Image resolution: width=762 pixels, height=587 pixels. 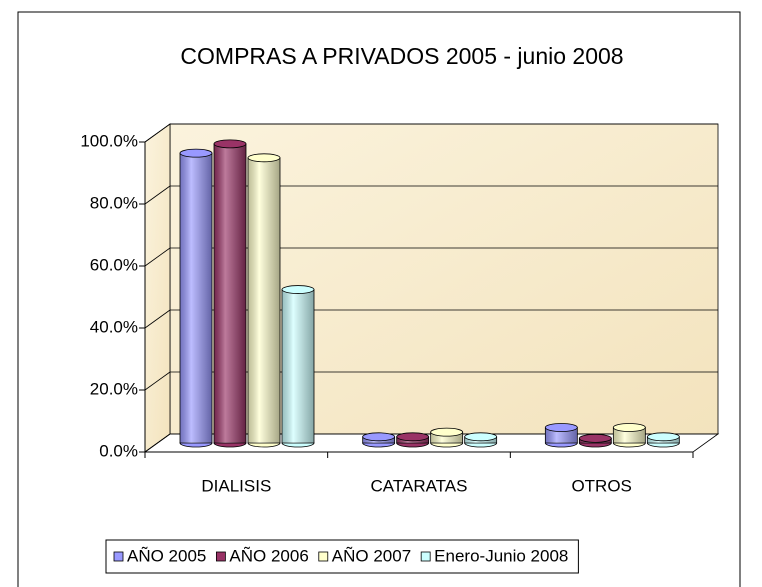 What do you see at coordinates (601, 485) in the screenshot?
I see `x-tick-label: OTROS` at bounding box center [601, 485].